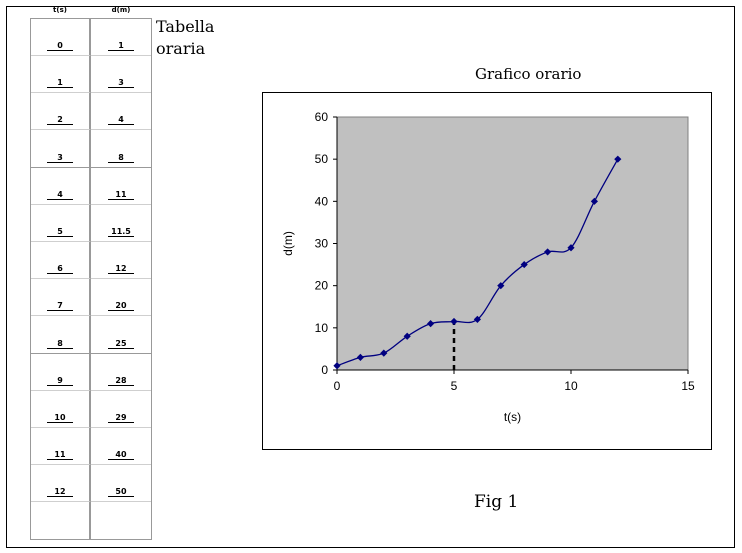  Describe the element at coordinates (60, 10) in the screenshot. I see `table-header-time: t(s)` at that location.